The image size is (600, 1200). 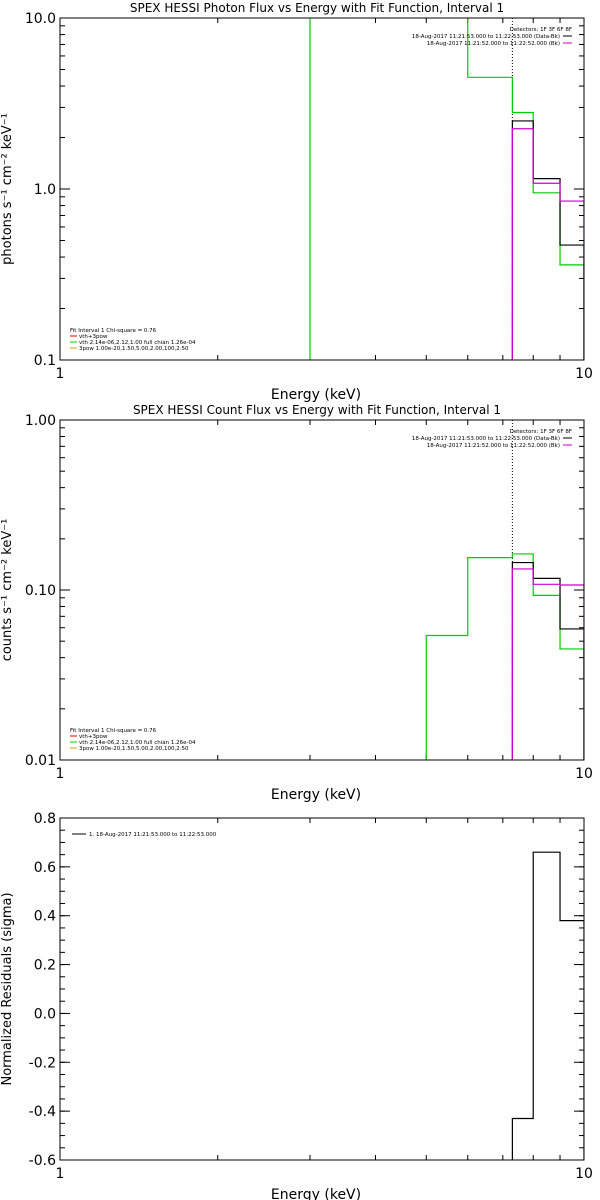 I want to click on y-tick-label: 0.2, so click(x=45, y=966).